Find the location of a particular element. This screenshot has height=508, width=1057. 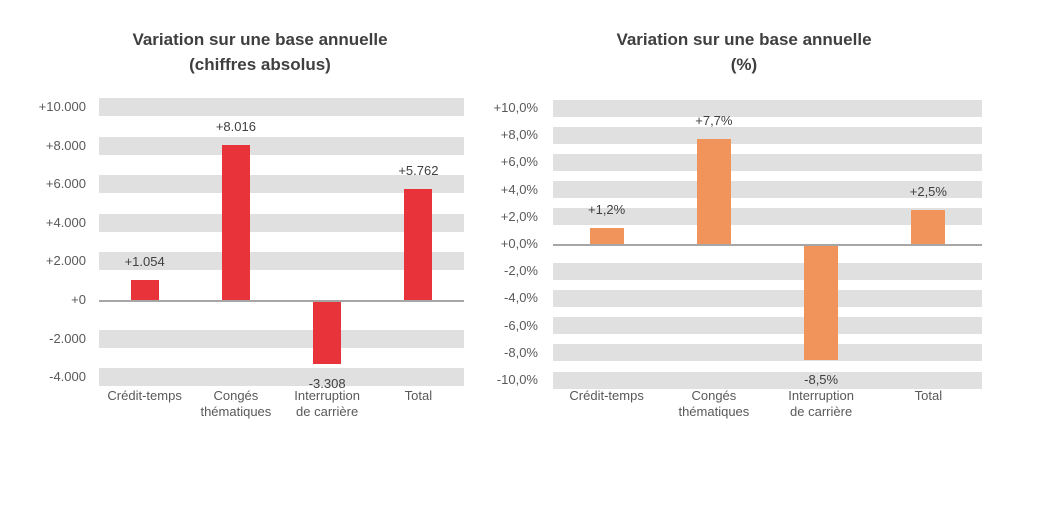

y-axis-tick-label: +2.000 is located at coordinates (65, 261).